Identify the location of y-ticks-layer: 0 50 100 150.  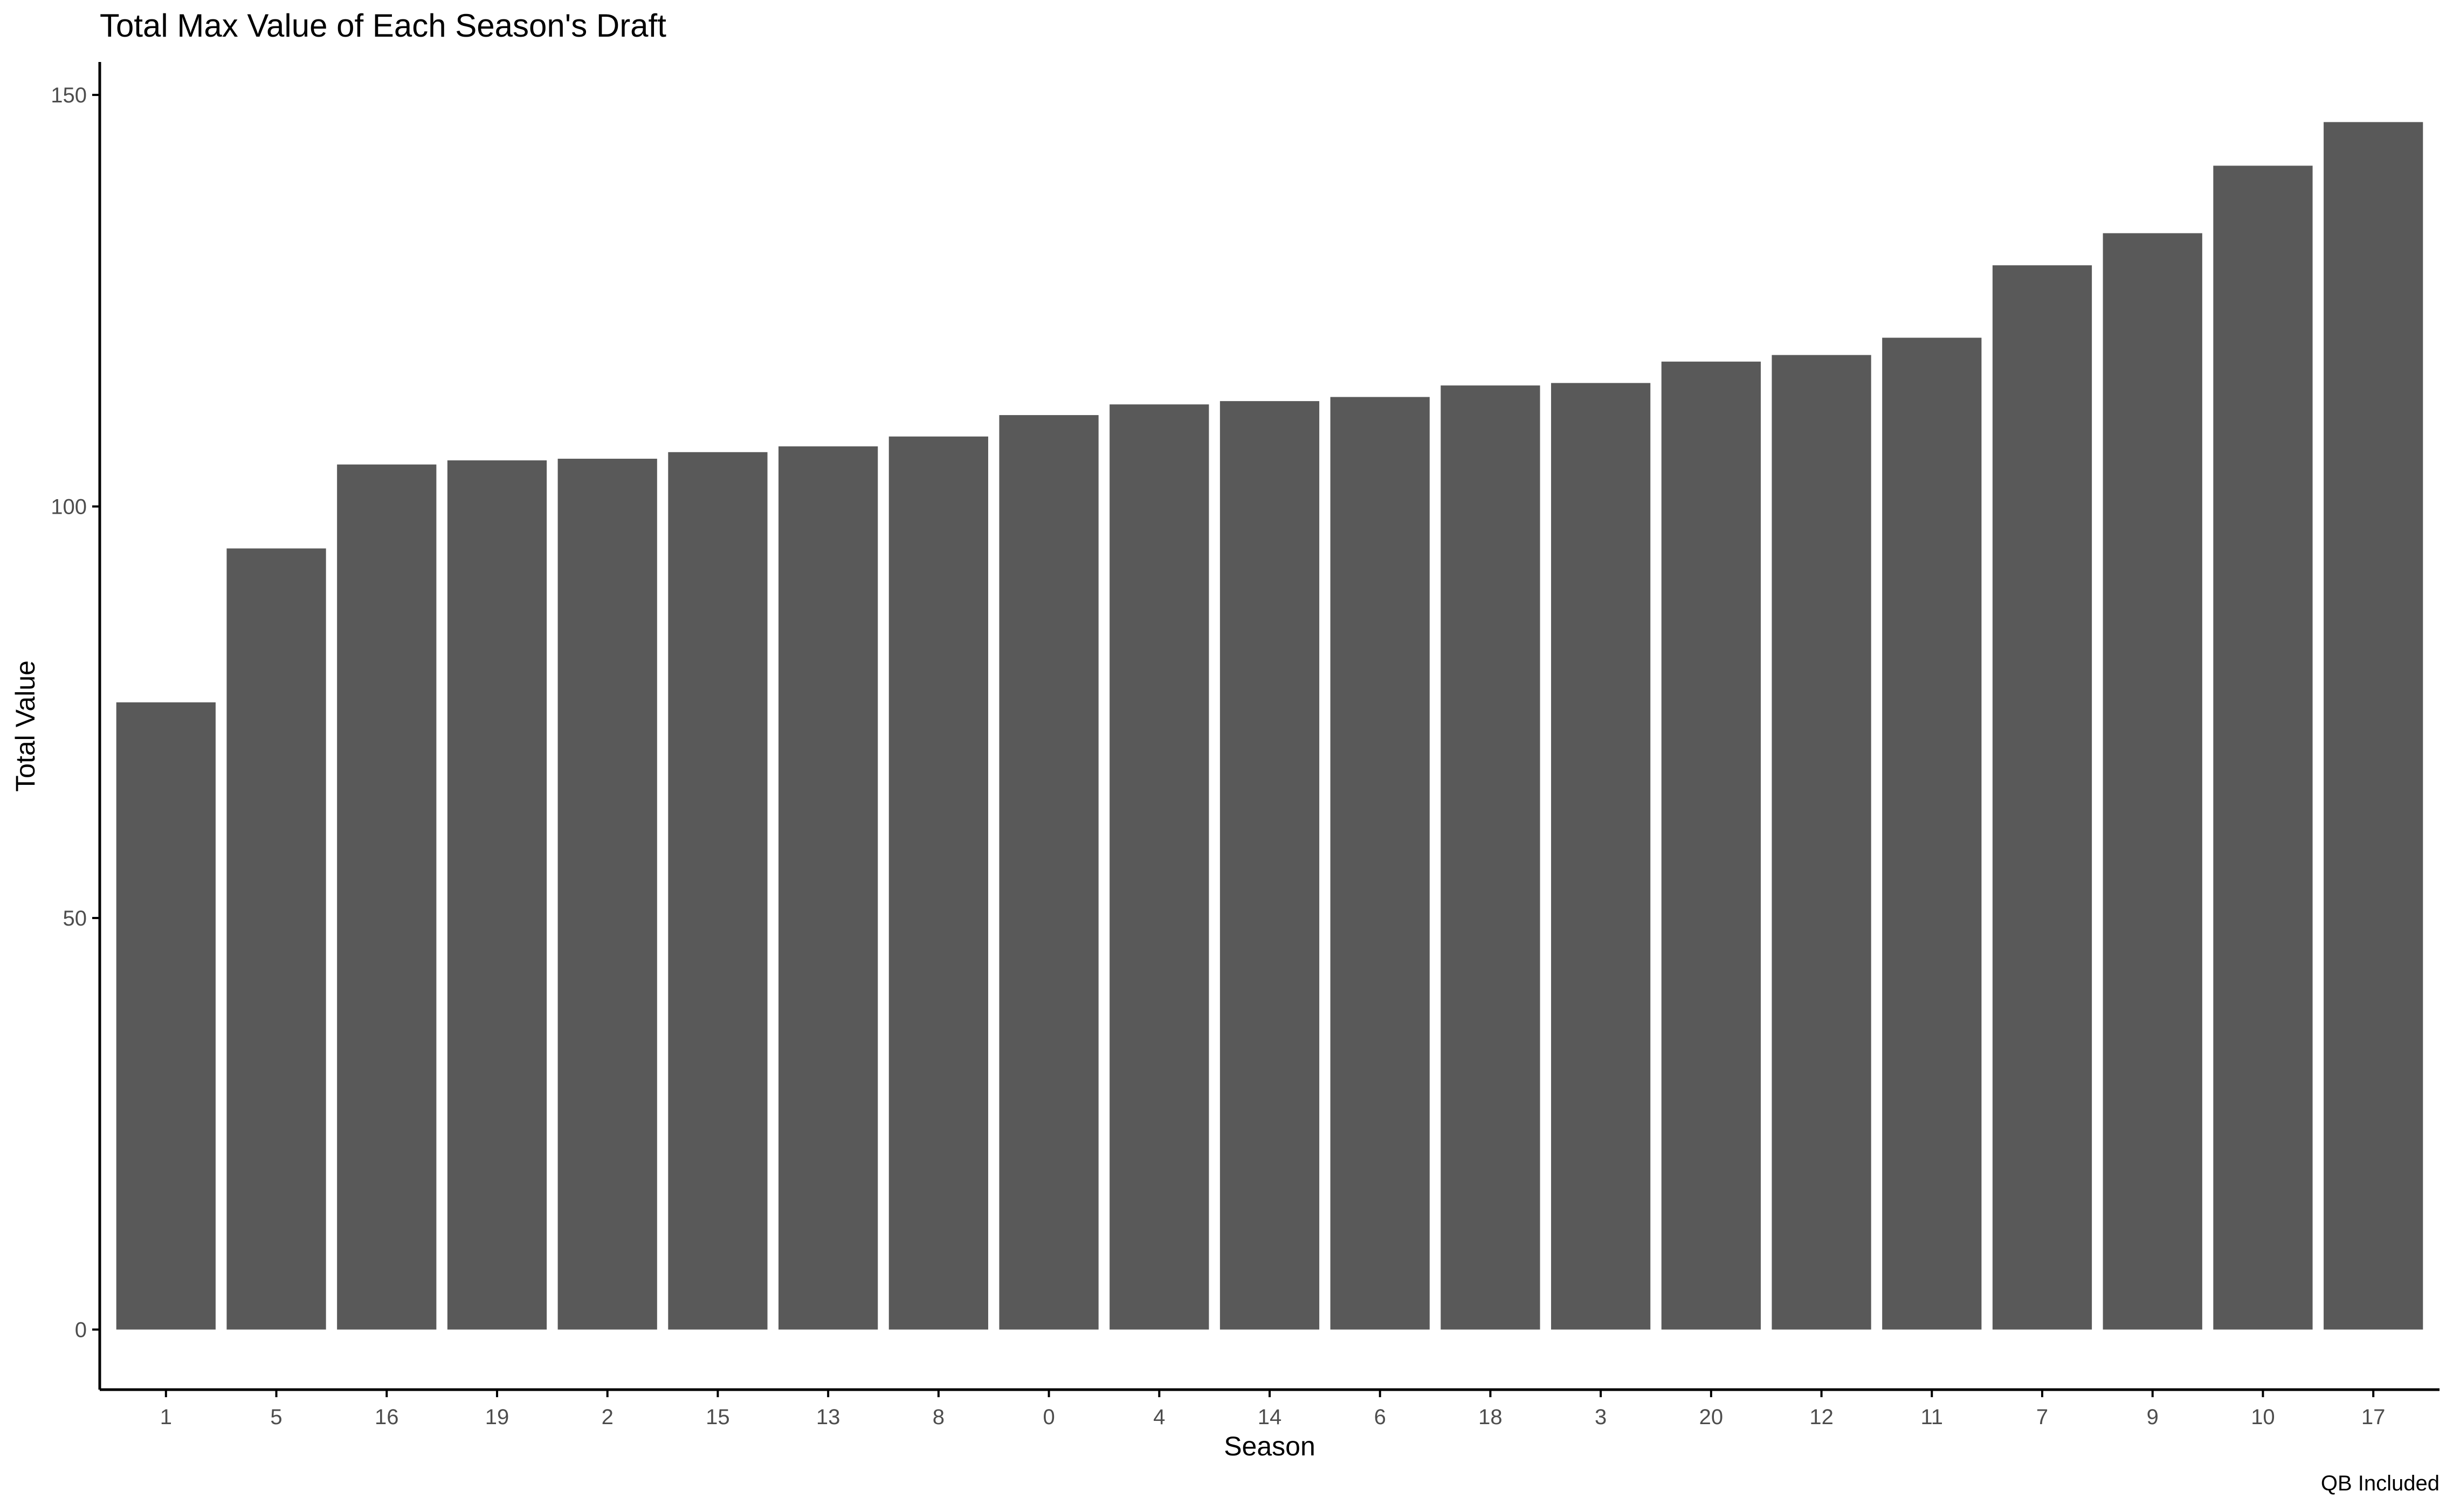
(75, 713).